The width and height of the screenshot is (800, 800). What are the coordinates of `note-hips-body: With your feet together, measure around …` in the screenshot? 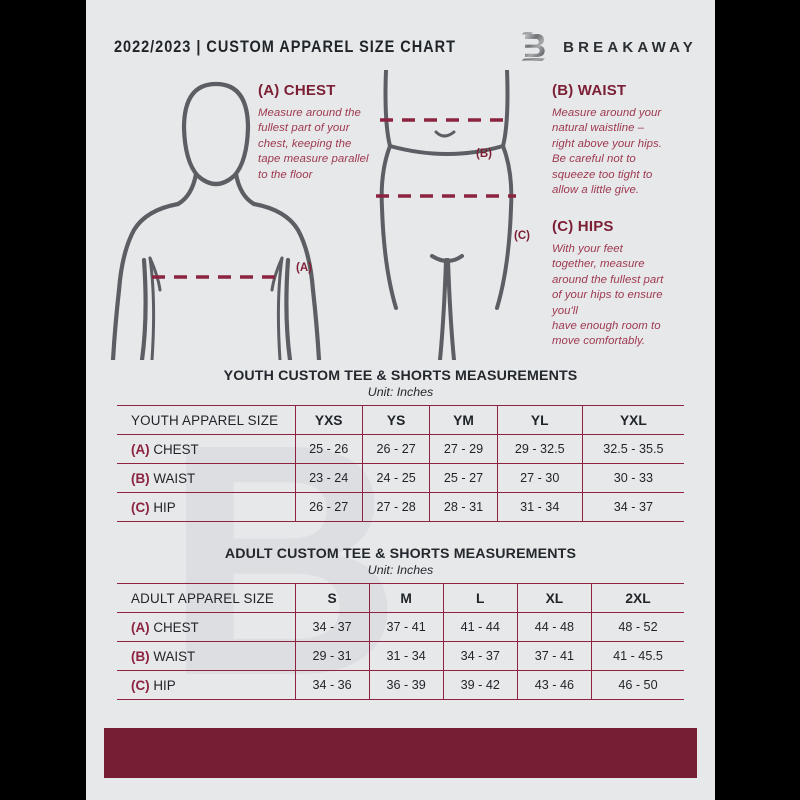 It's located at (608, 295).